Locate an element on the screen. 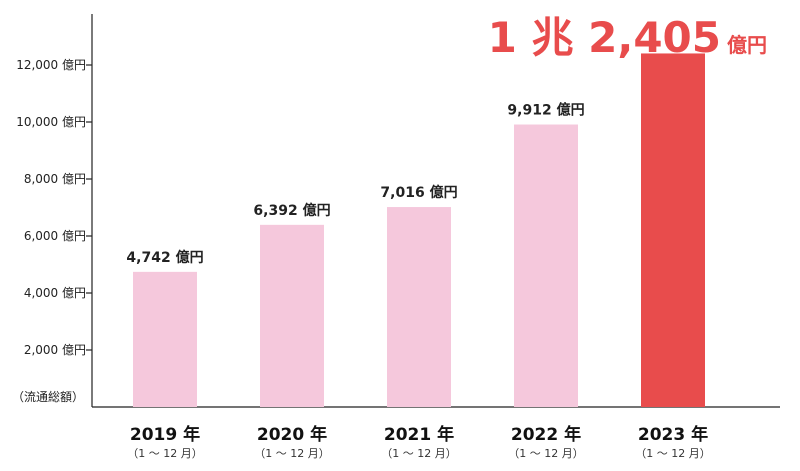  x-category-label: 2022 年 is located at coordinates (546, 434).